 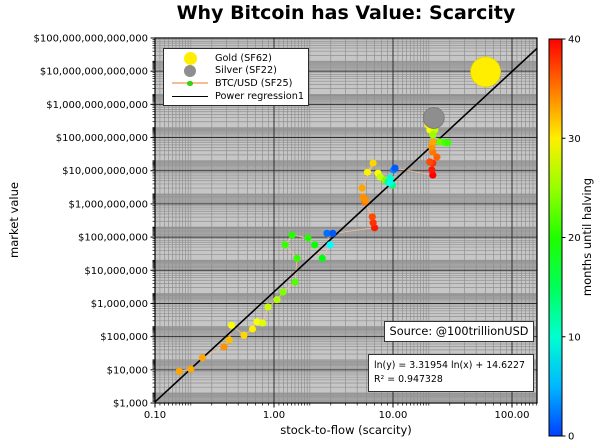 I want to click on colorbar-tick-label: 0, so click(x=571, y=437).